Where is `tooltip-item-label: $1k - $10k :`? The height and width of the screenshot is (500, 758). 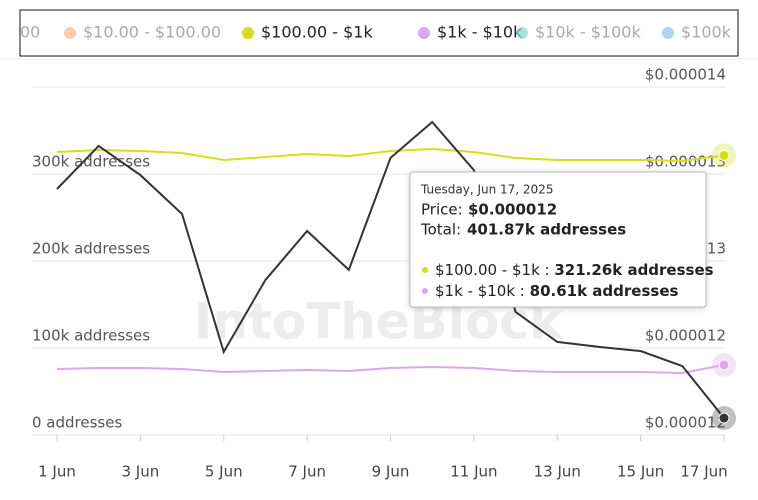 tooltip-item-label: $1k - $10k : is located at coordinates (480, 291).